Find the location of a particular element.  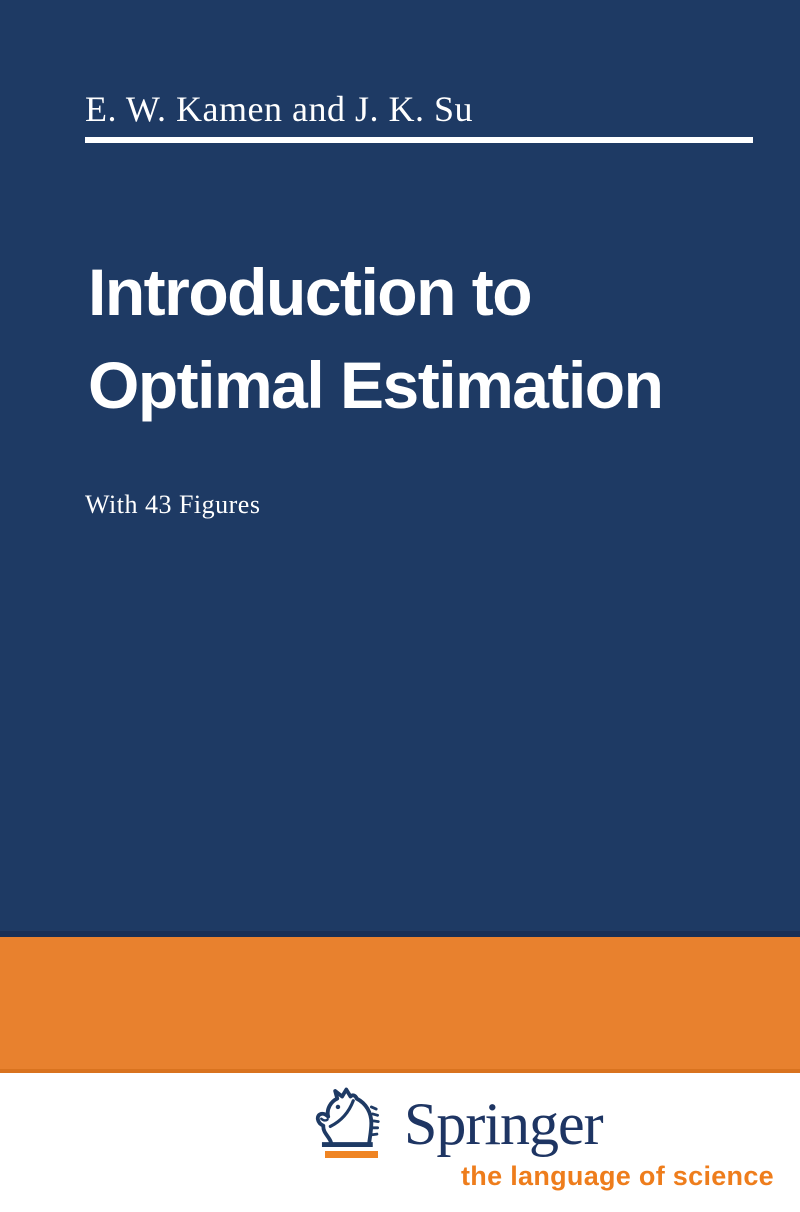

authors-line: E. W. Kamen and J. K. Su is located at coordinates (279, 109).